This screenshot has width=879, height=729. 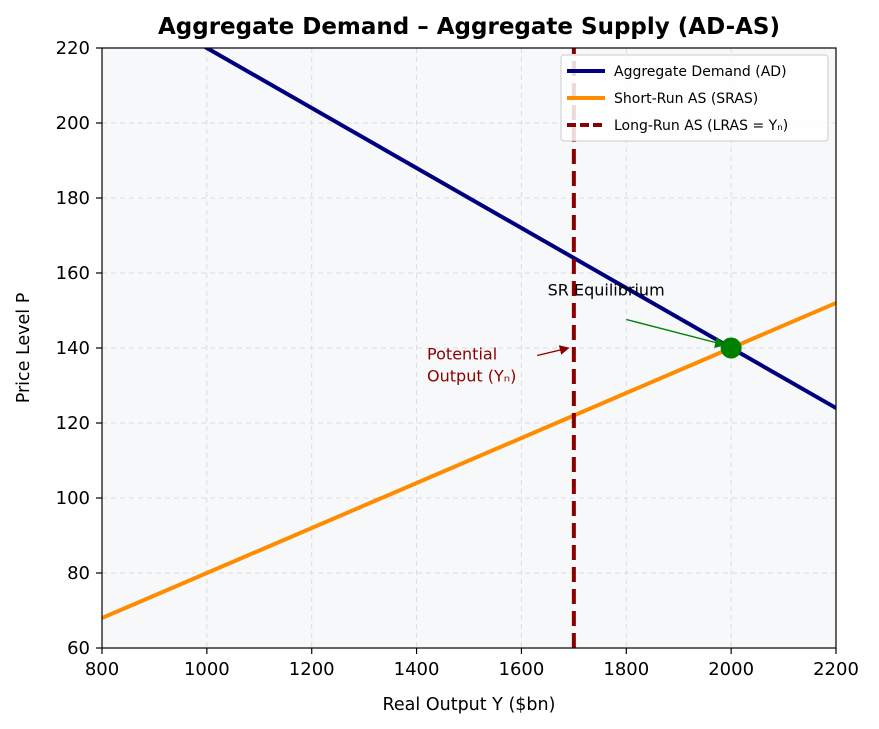 I want to click on potential-output-label: Potential, so click(x=462, y=353).